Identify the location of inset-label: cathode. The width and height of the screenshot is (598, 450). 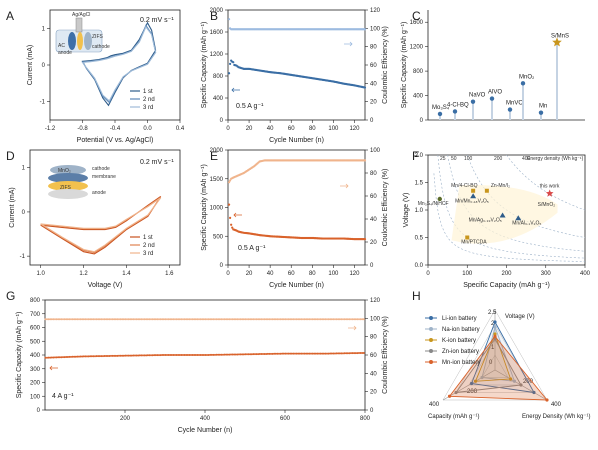
(101, 169).